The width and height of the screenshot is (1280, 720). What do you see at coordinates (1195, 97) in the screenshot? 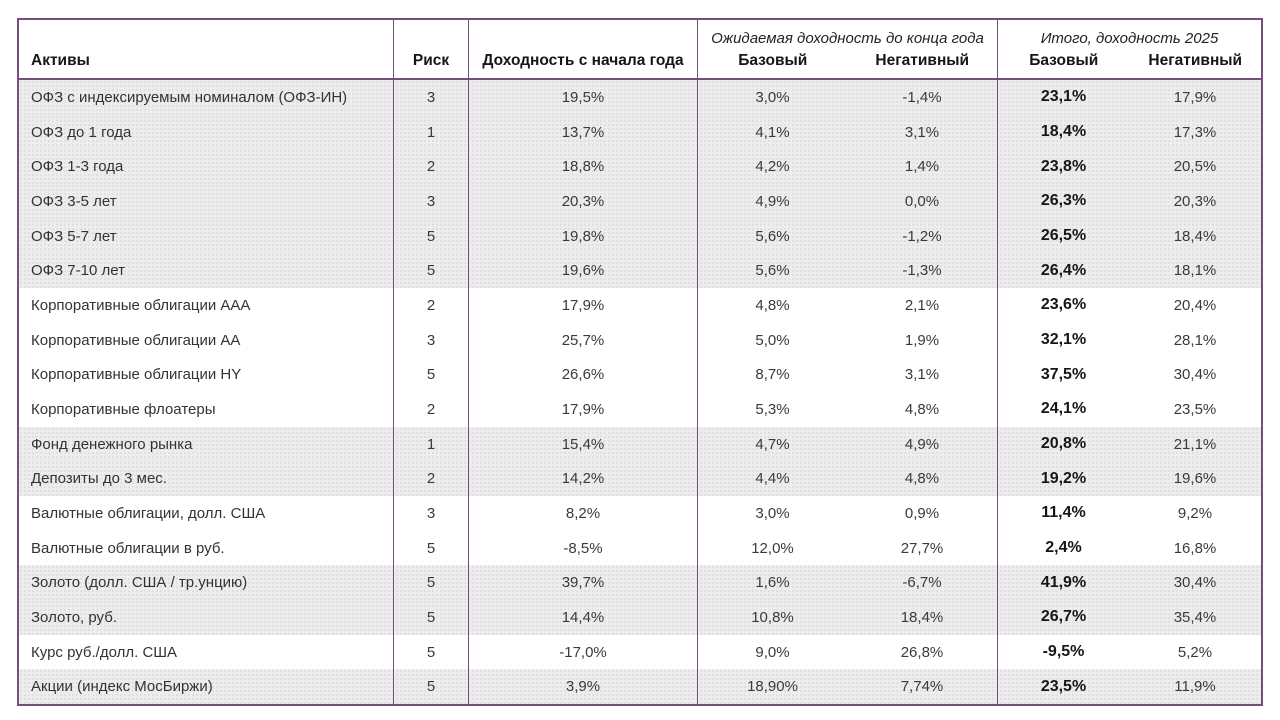
I see `total-negative-cell: 17,9%` at bounding box center [1195, 97].